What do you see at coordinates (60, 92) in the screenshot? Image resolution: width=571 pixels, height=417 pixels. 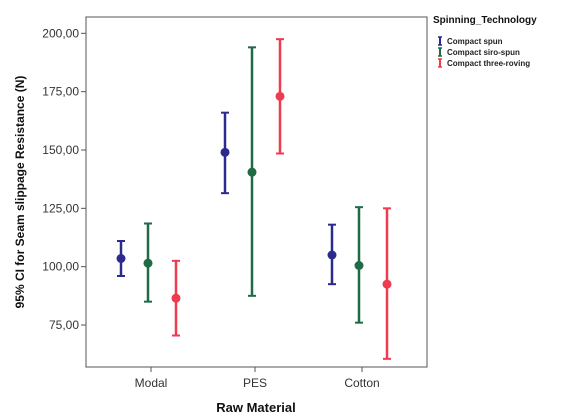 I see `y-tick-label: 175,00` at bounding box center [60, 92].